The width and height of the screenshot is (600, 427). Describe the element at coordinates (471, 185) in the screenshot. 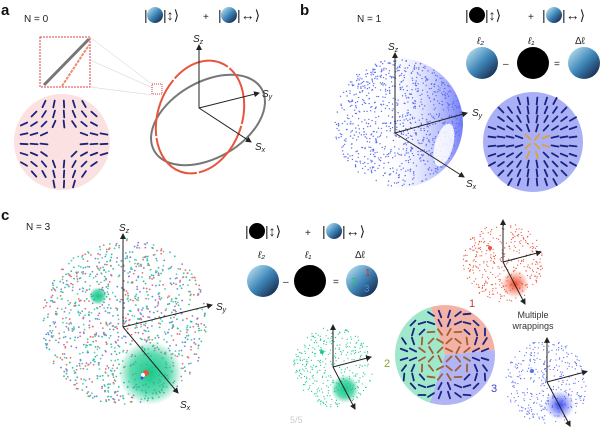

I see `axis-sx: Sx` at that location.